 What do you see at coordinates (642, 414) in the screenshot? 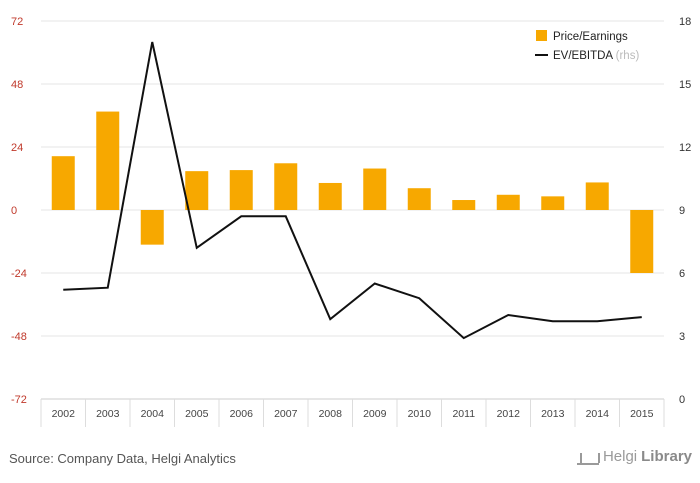
I see `x-tick-label: 2015` at bounding box center [642, 414].